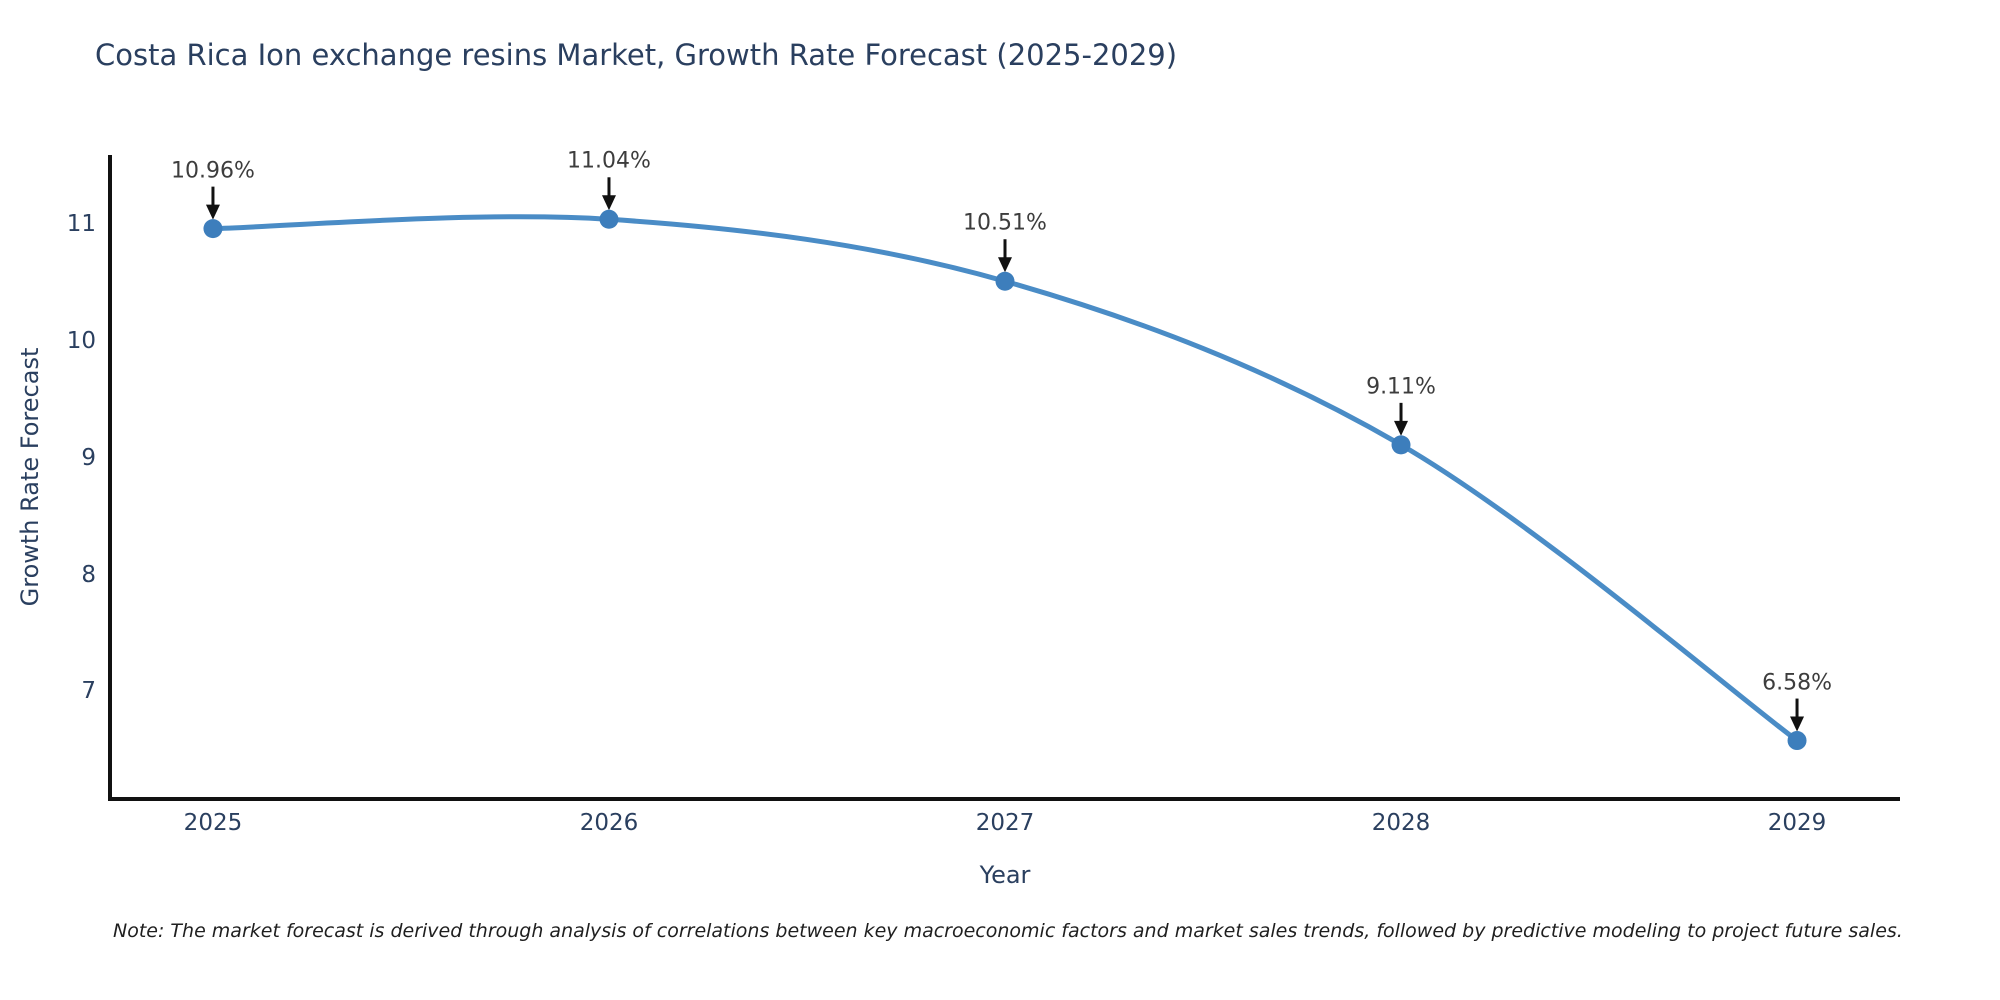 The height and width of the screenshot is (1000, 2000). I want to click on x-axis-title: Year, so click(1005, 875).